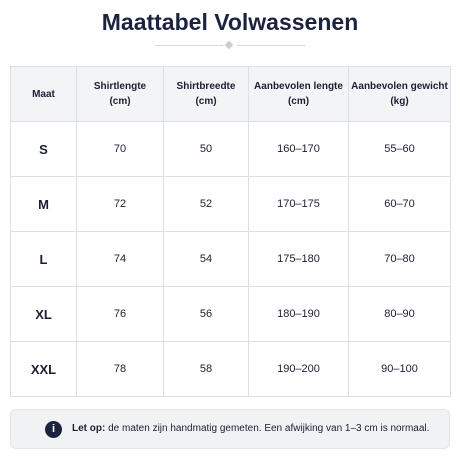  Describe the element at coordinates (120, 149) in the screenshot. I see `value-cell: 70` at that location.